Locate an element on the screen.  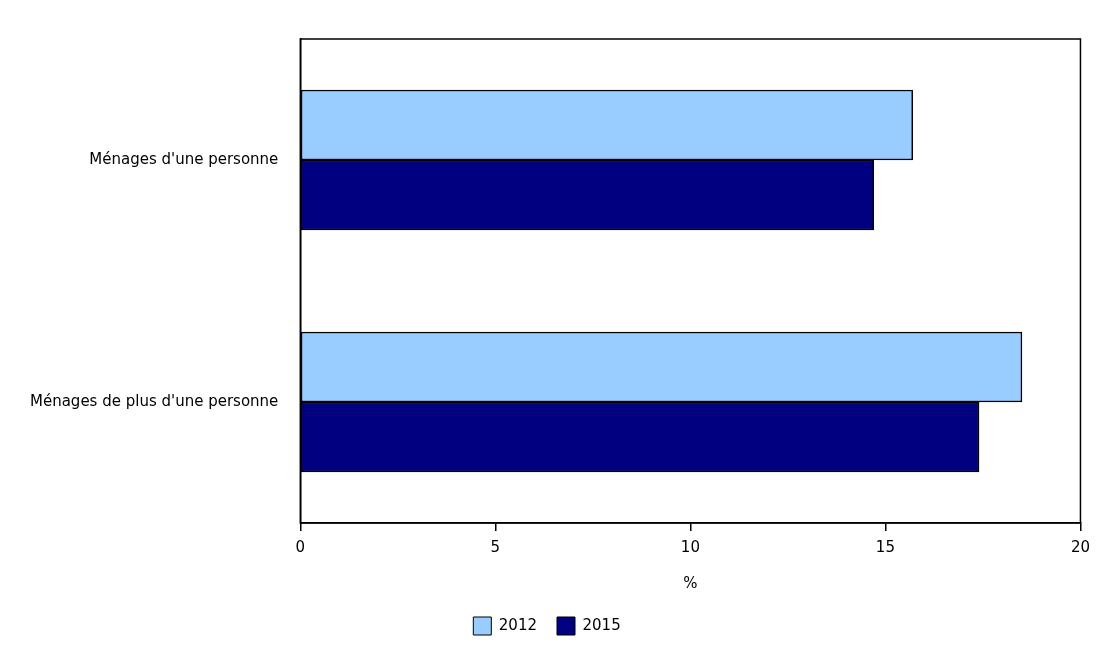
legend-label: 2015 is located at coordinates (601, 624).